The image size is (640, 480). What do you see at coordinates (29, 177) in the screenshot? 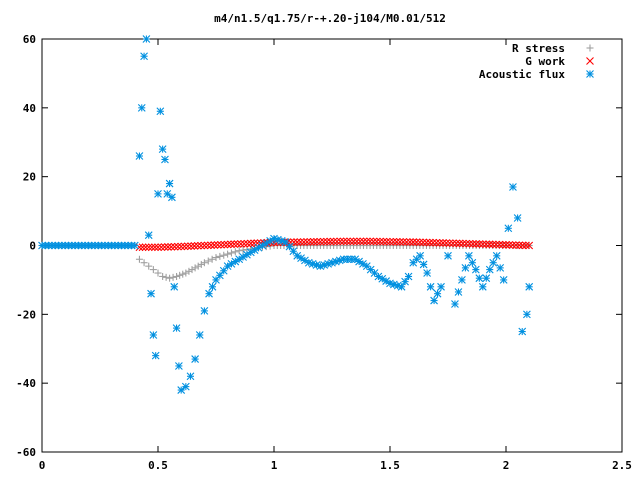
I see `y-tick-label: 20` at bounding box center [29, 177].